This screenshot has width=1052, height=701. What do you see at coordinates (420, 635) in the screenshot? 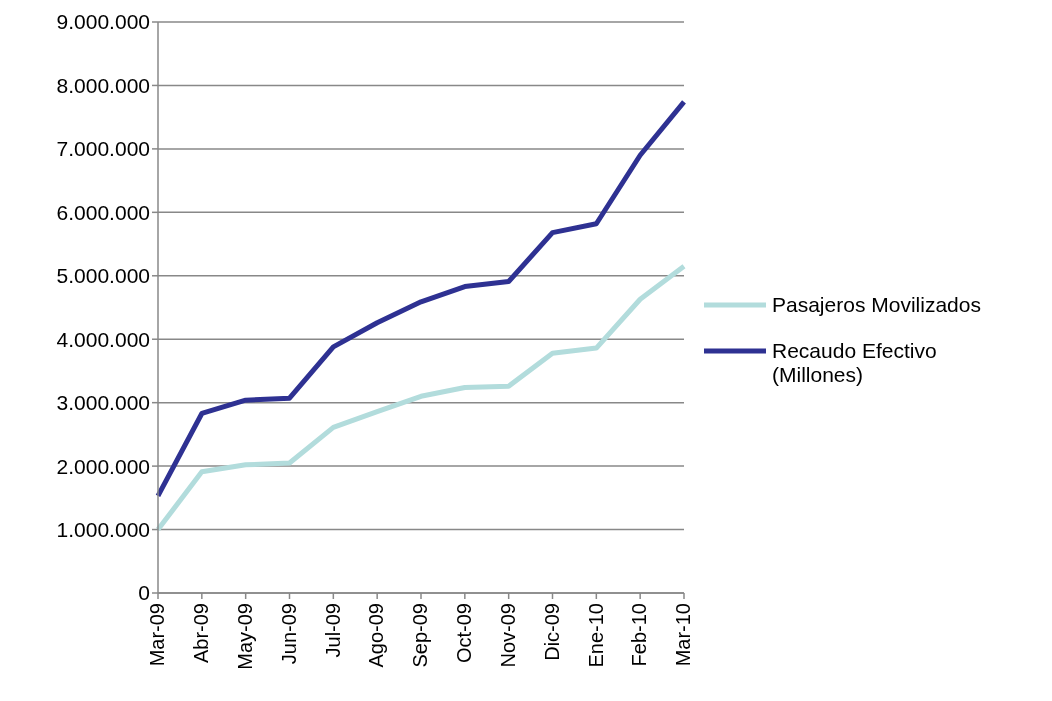
I see `x-tick-label: Sep-09` at bounding box center [420, 635].